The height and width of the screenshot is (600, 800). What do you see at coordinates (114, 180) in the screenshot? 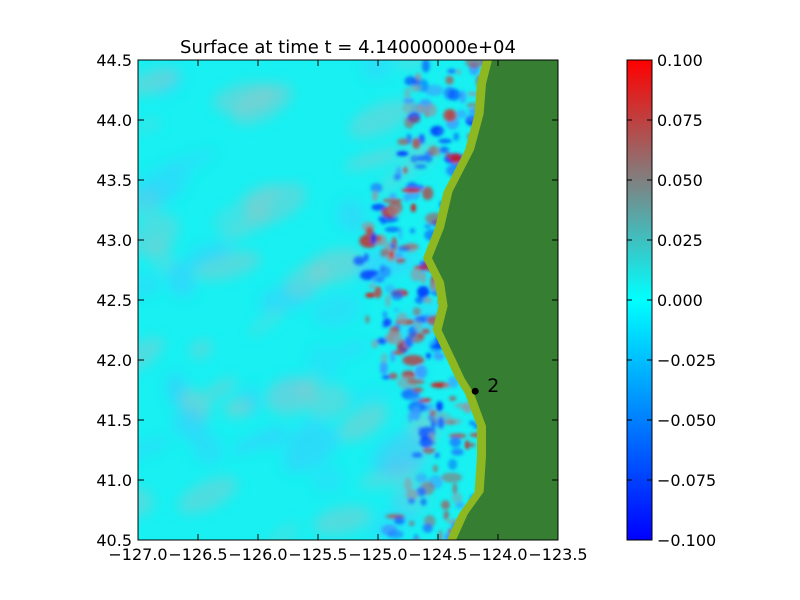
I see `y-tick-label: 43.5` at bounding box center [114, 180].